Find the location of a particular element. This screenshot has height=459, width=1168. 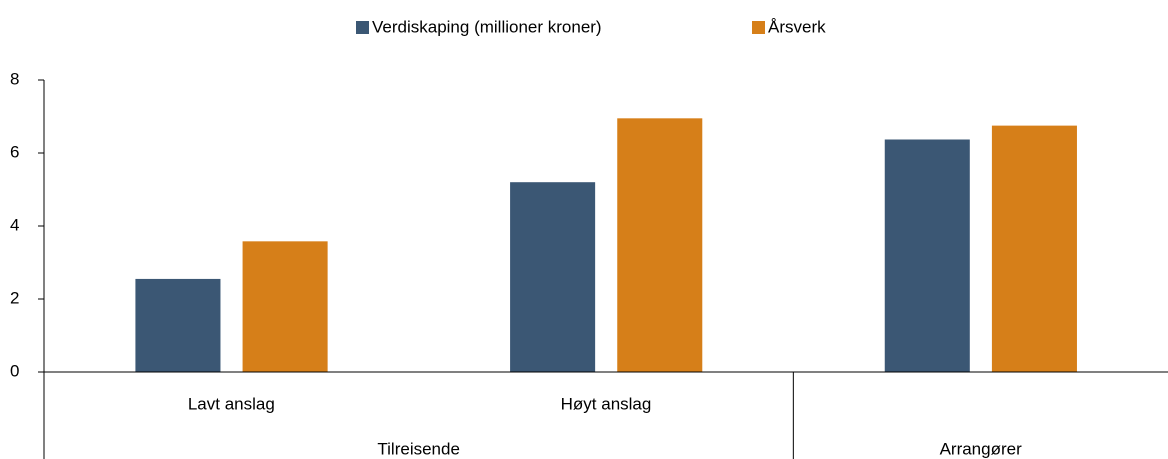

group-label: Arrangører is located at coordinates (981, 448).